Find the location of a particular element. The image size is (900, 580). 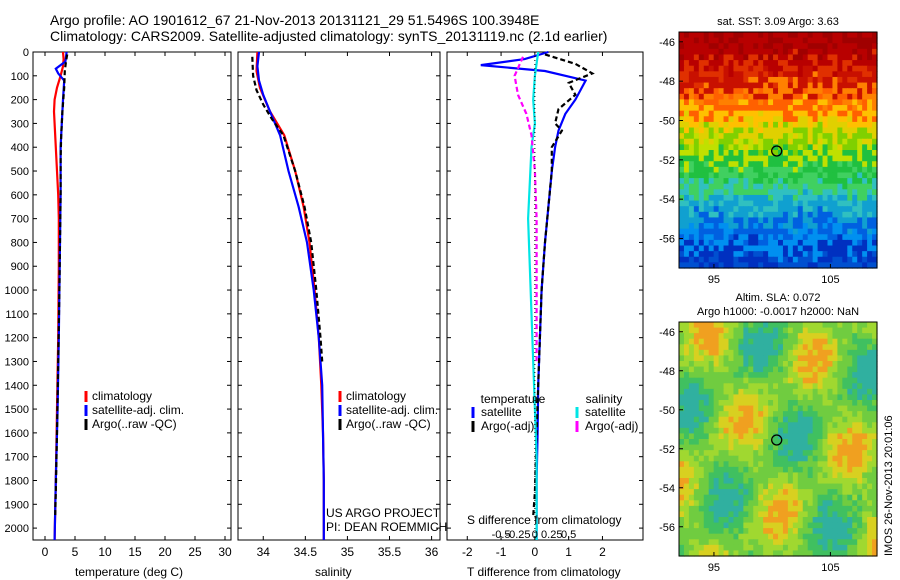

temperature-ytick-label: 600 is located at coordinates (20, 196).